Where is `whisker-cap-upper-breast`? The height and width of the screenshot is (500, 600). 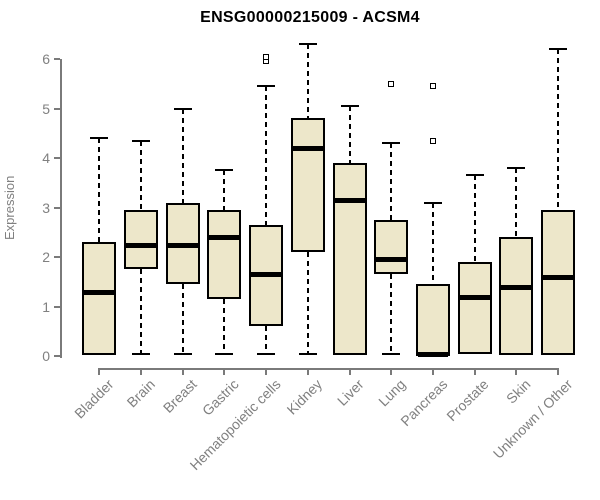 whisker-cap-upper-breast is located at coordinates (182, 108).